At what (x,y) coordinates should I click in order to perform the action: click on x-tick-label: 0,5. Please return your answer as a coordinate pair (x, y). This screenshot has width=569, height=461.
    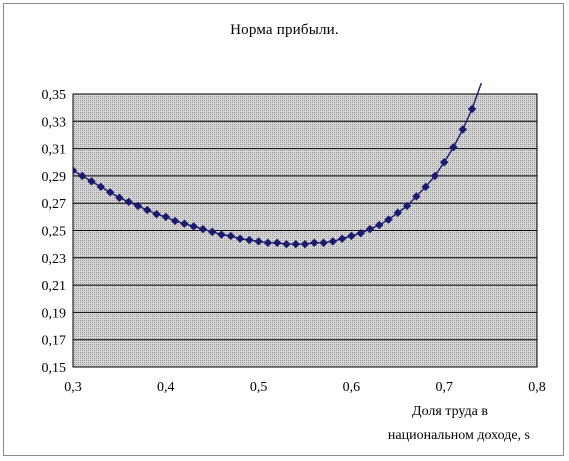
    Looking at the image, I should click on (259, 387).